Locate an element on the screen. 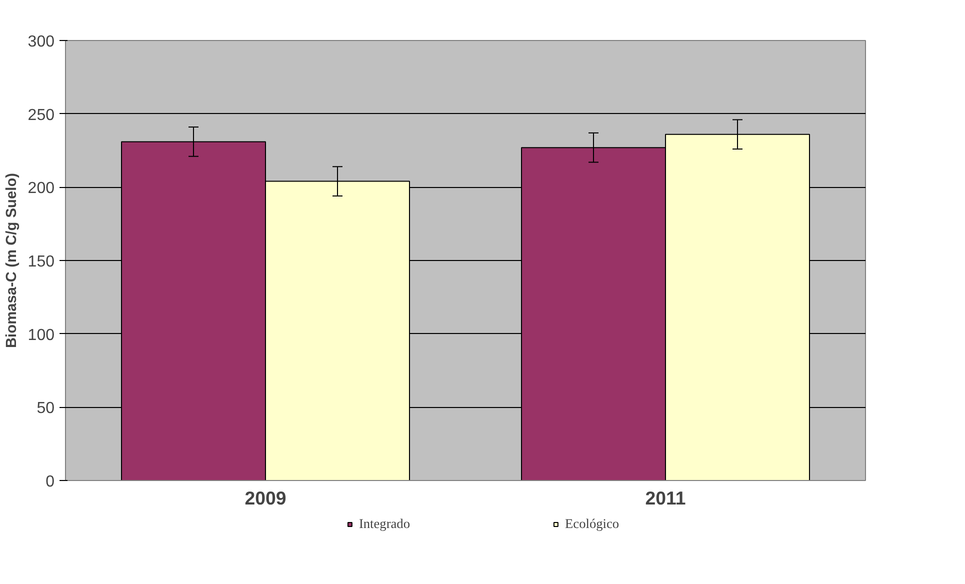 The width and height of the screenshot is (965, 584). y-tick-label: 300 is located at coordinates (41, 42).